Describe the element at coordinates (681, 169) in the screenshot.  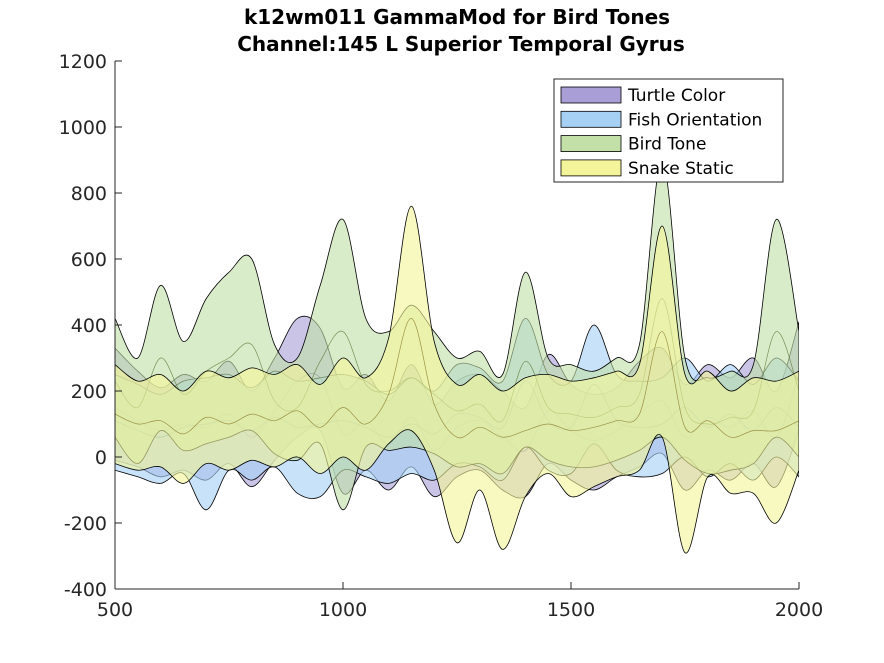
I see `legend-label-snake-static: Snake Static` at that location.